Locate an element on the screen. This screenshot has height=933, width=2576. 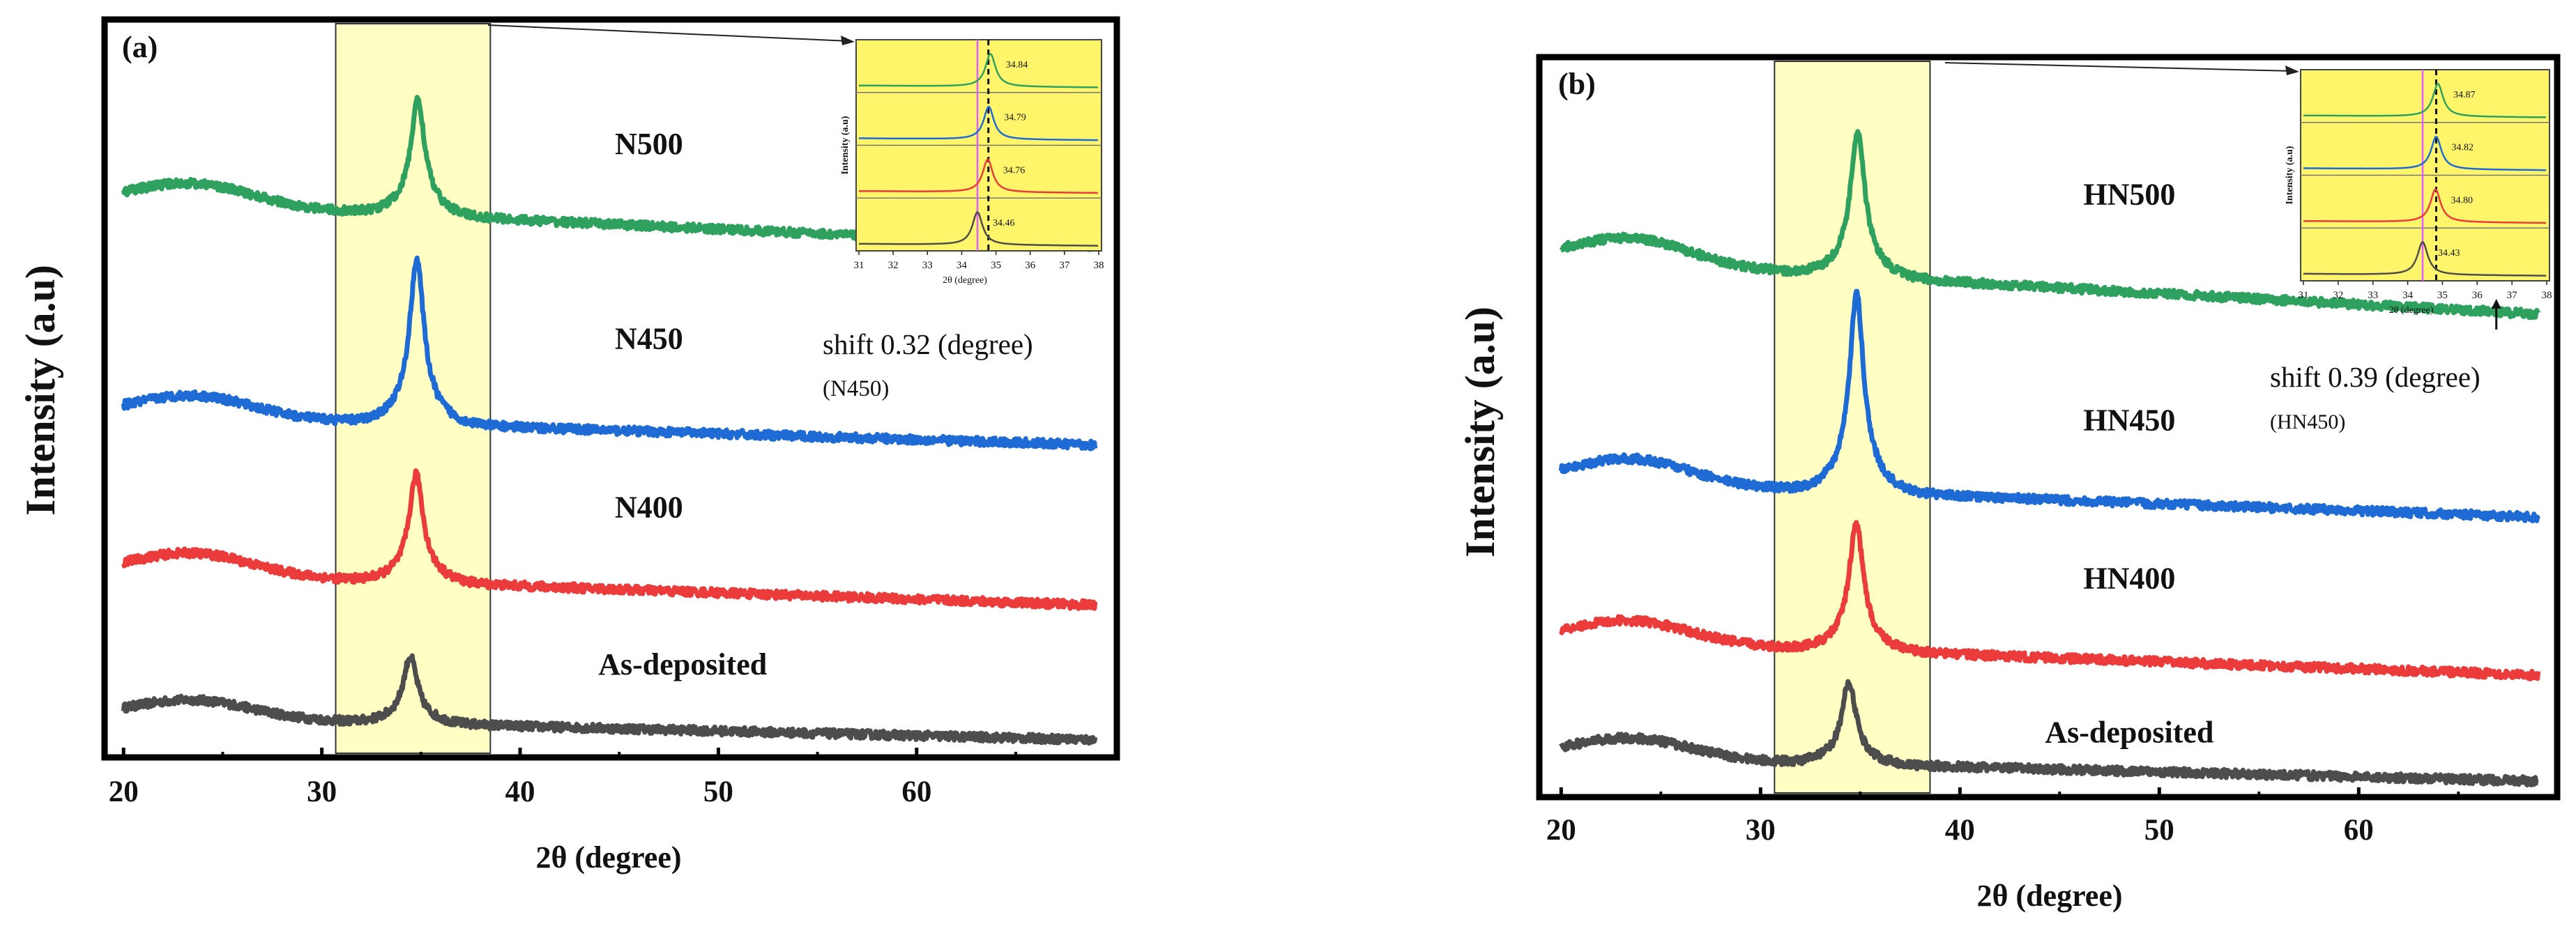
series-curve-hn400 is located at coordinates (2050, 600).